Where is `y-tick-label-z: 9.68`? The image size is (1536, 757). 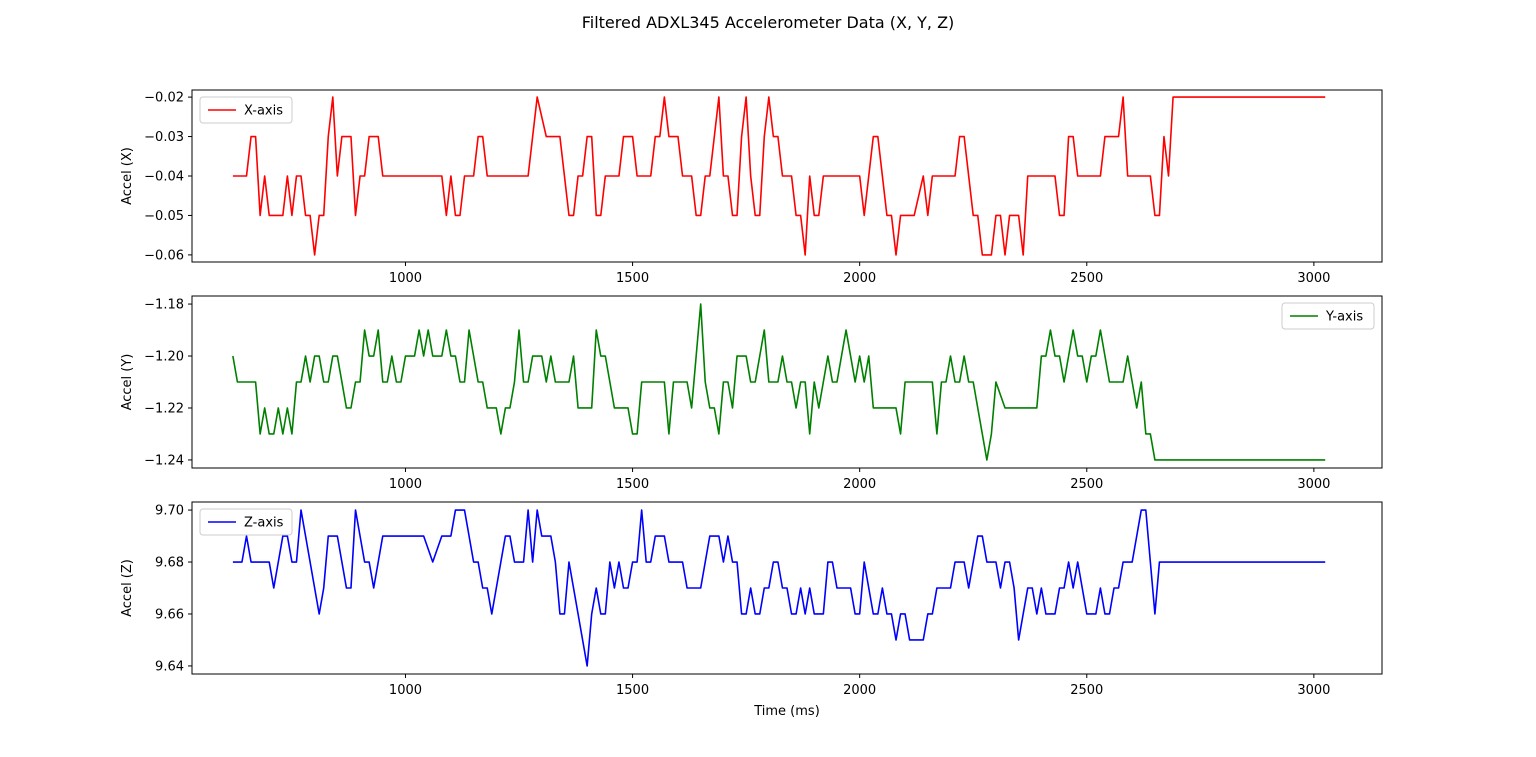
y-tick-label-z: 9.68 is located at coordinates (169, 563).